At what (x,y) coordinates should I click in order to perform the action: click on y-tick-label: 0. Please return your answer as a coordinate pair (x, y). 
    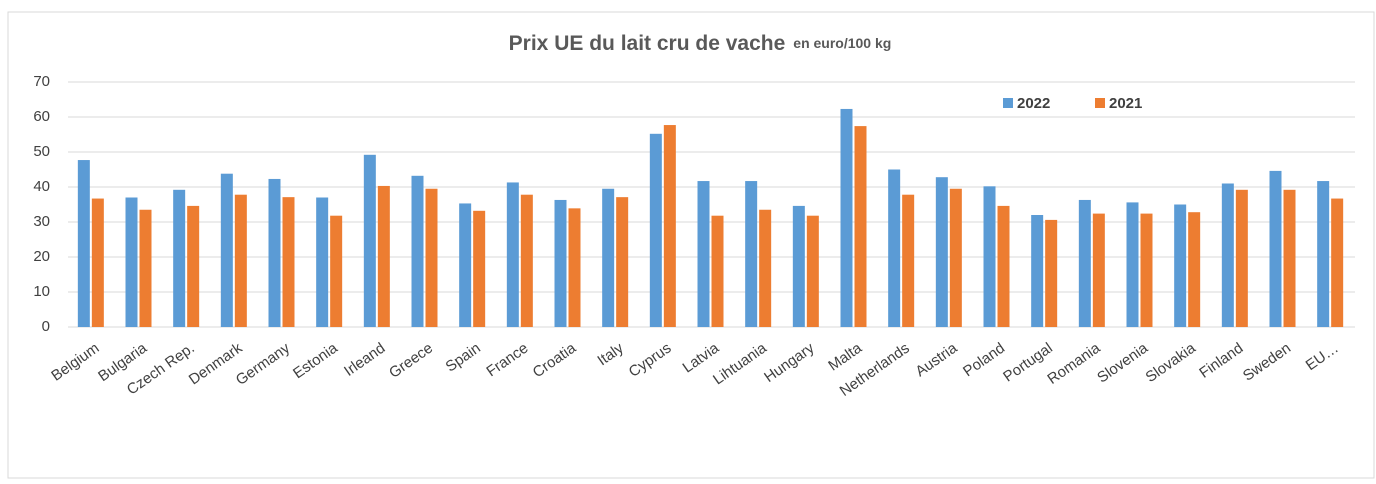
    Looking at the image, I should click on (46, 326).